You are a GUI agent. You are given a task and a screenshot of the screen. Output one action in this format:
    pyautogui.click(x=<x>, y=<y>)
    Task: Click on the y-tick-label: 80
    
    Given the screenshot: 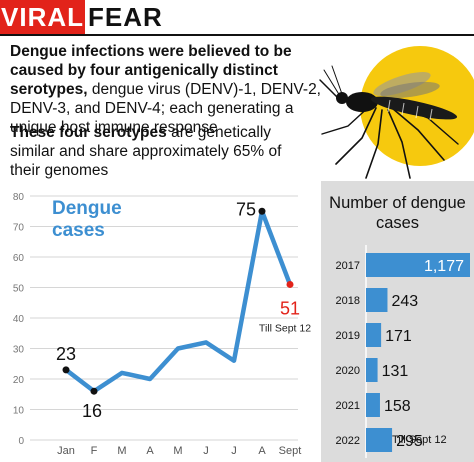 What is the action you would take?
    pyautogui.click(x=19, y=197)
    